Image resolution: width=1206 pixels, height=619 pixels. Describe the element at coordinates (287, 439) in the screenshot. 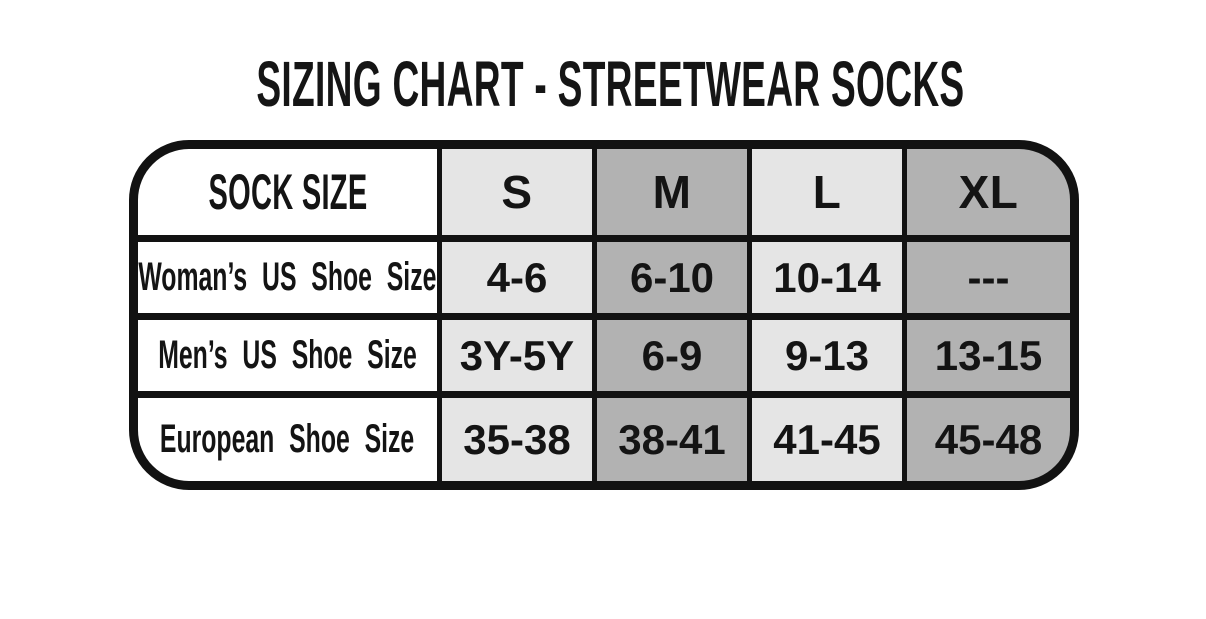

I see `row-label-european: European Shoe Size` at that location.